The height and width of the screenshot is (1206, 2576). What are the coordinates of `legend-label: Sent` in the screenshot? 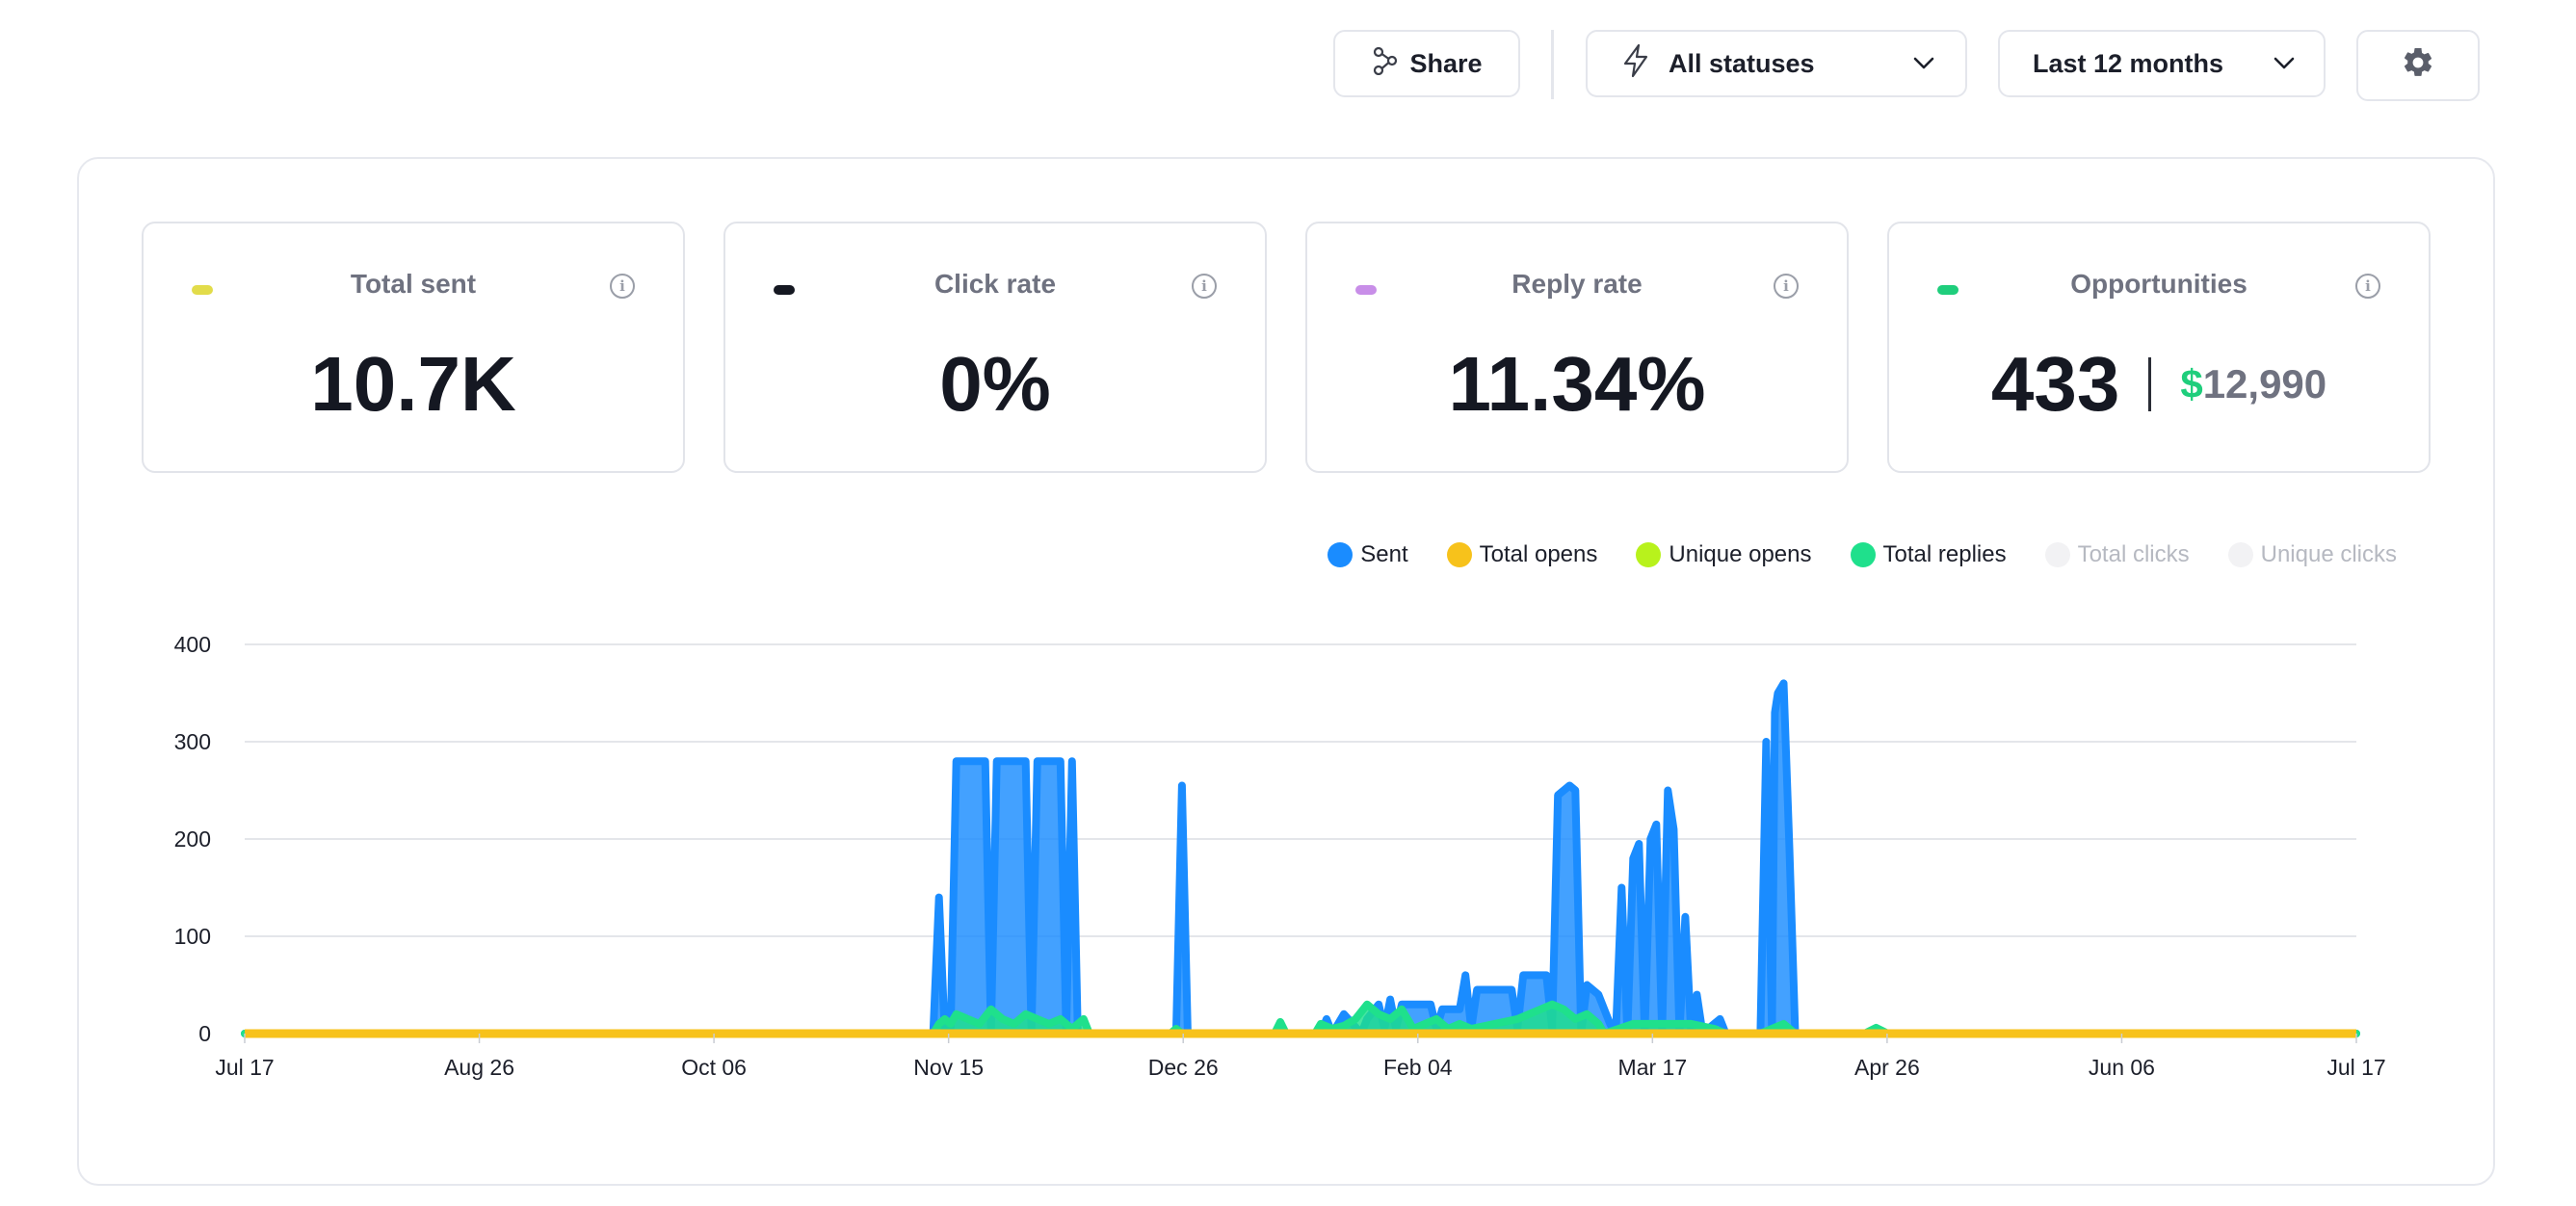 It's located at (1384, 554).